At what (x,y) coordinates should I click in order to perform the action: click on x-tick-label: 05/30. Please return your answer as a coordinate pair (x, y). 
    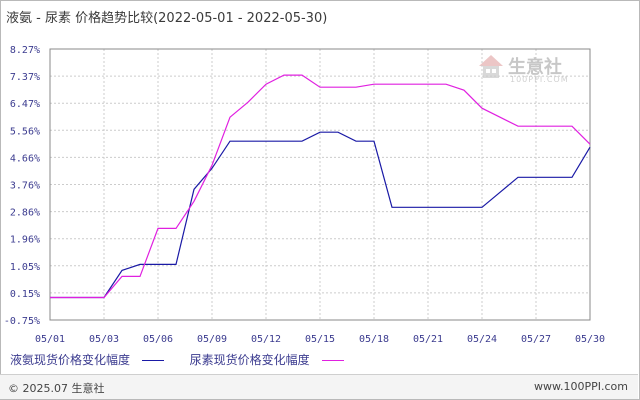
    Looking at the image, I should click on (590, 339).